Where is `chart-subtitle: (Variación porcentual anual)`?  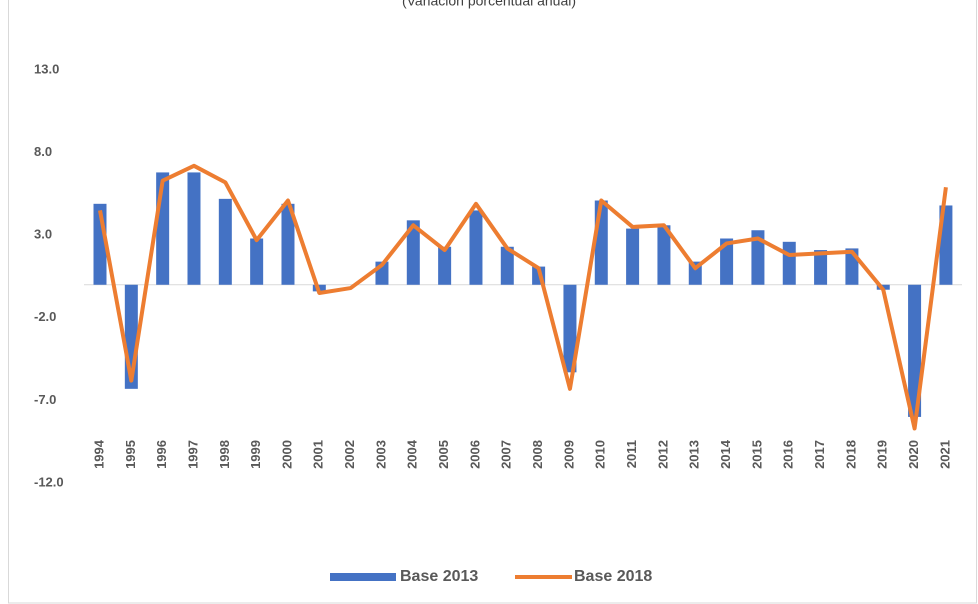
chart-subtitle: (Variación porcentual anual) is located at coordinates (489, 4).